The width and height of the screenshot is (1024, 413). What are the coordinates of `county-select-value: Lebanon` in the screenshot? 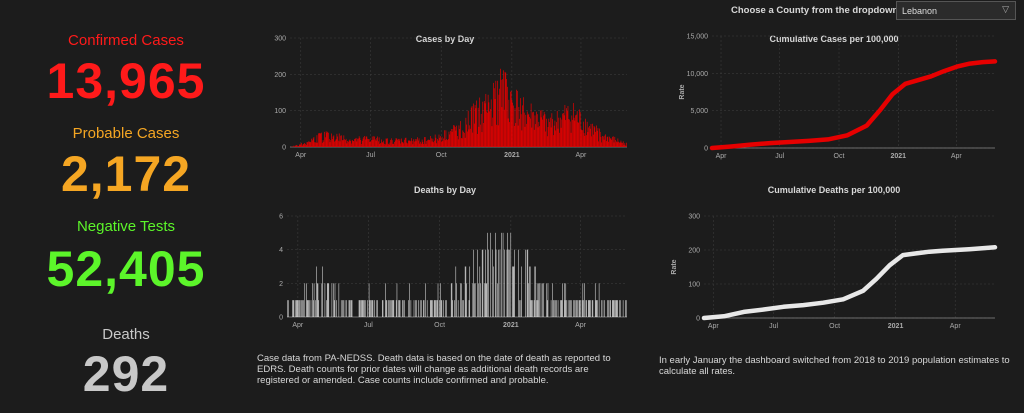 It's located at (920, 11).